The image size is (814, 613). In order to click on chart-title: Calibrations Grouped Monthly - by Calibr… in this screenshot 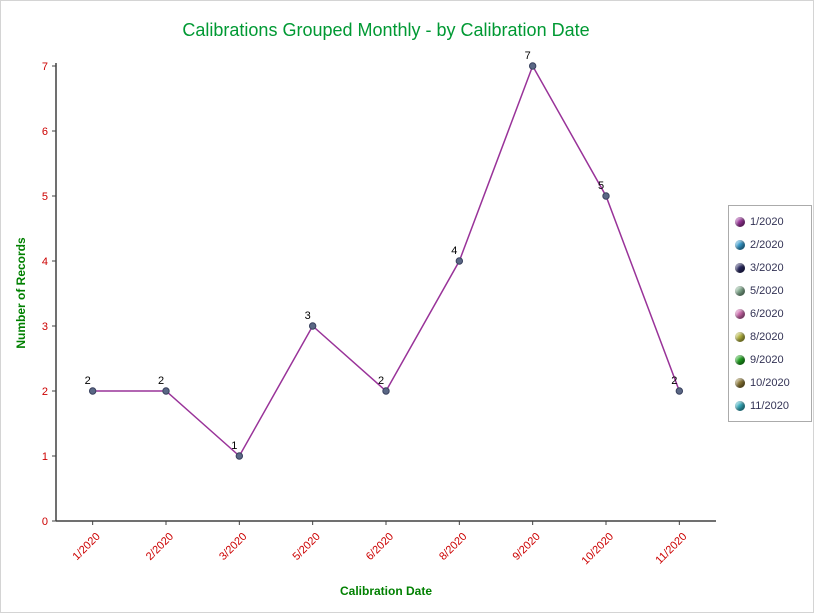, I will do `click(386, 30)`.